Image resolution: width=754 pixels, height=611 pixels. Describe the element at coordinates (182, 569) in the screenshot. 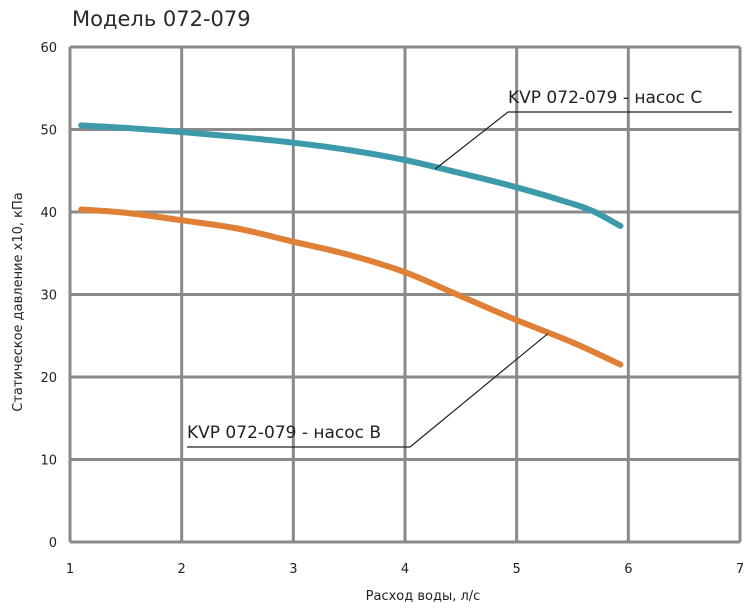

I see `x-tick-label: 2` at that location.